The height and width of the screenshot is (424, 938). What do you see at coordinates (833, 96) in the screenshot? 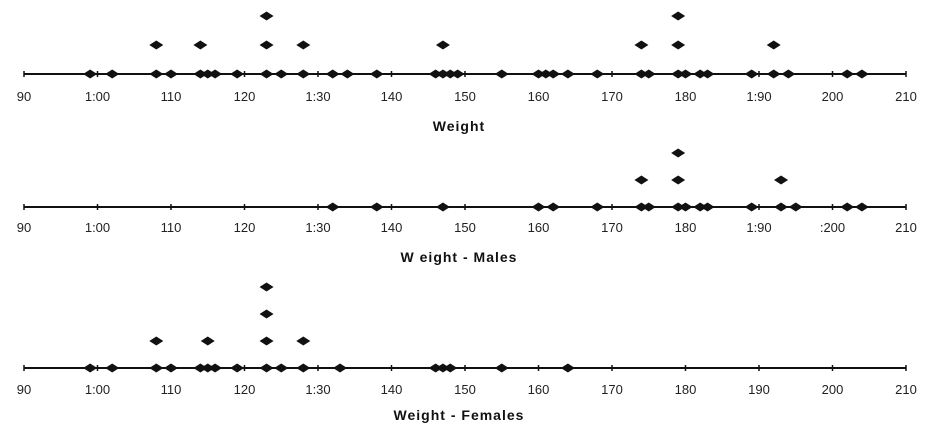
I see `x-tick-label: 200` at bounding box center [833, 96].